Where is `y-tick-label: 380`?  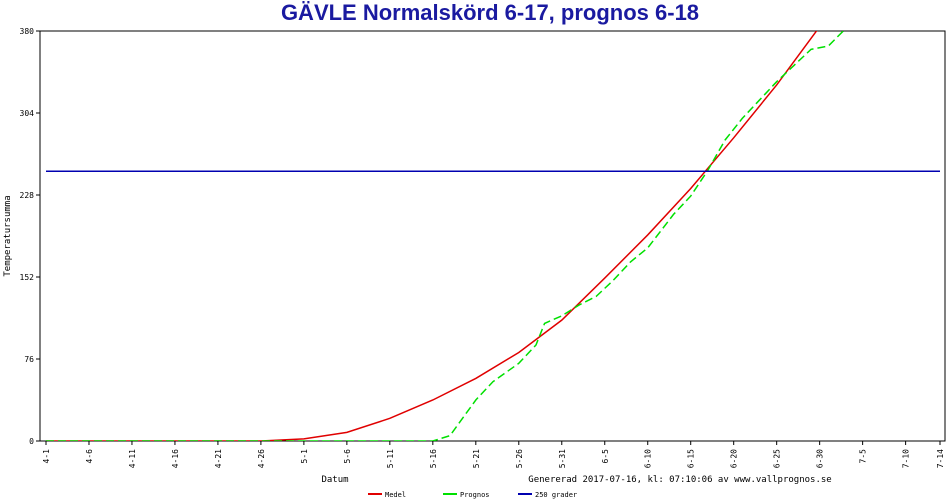 y-tick-label: 380 is located at coordinates (27, 31).